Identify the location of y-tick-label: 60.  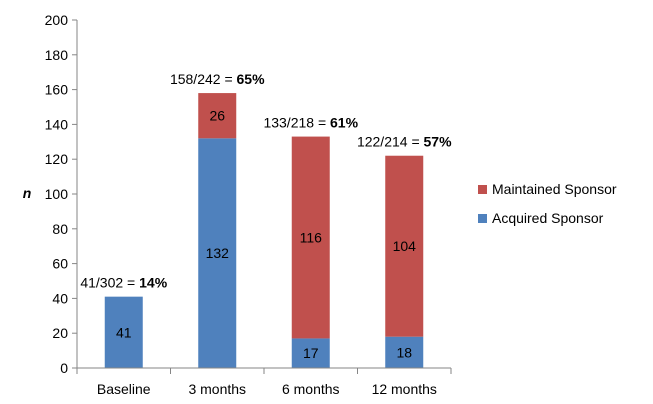
(60, 264).